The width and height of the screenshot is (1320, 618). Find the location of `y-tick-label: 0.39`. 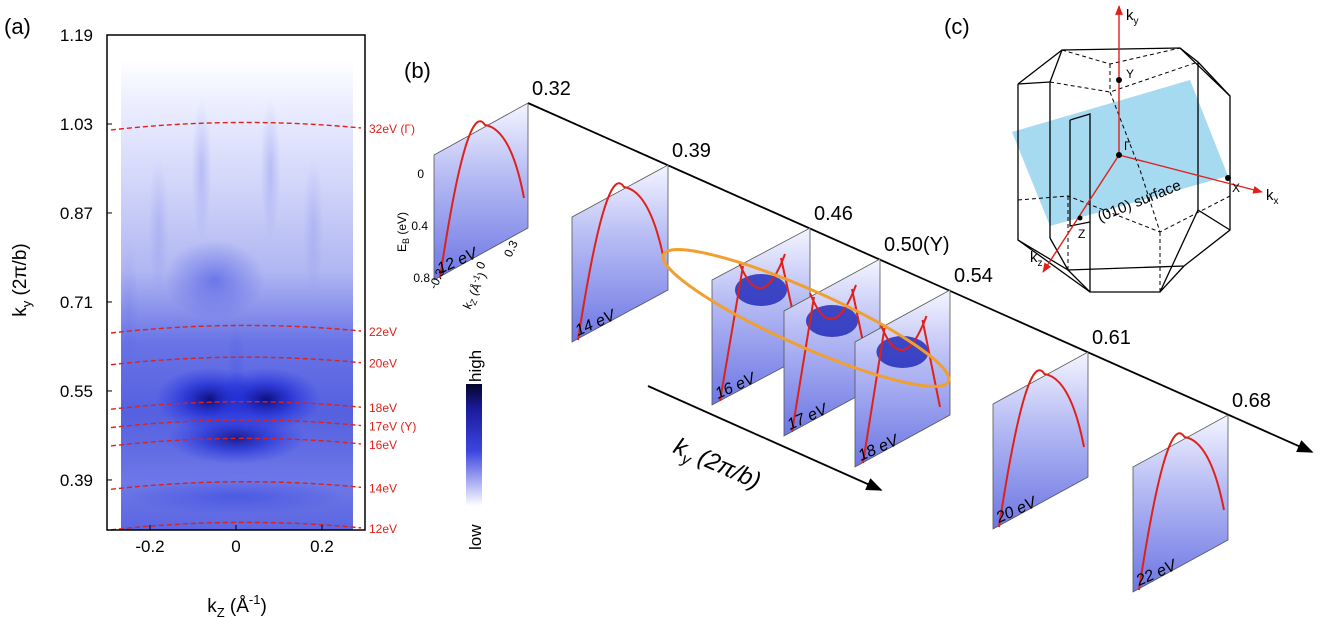

y-tick-label: 0.39 is located at coordinates (76, 480).